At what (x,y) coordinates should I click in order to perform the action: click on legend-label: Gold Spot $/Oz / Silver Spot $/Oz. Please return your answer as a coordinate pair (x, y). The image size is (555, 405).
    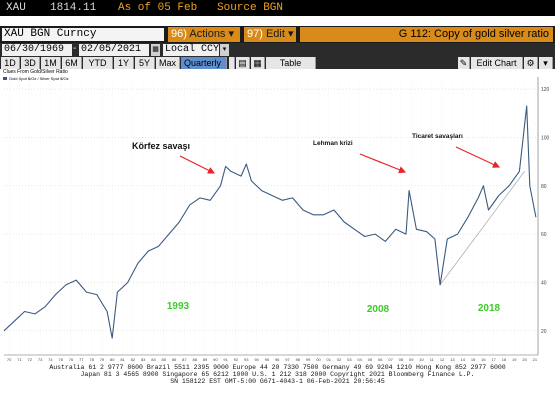
    Looking at the image, I should click on (39, 78).